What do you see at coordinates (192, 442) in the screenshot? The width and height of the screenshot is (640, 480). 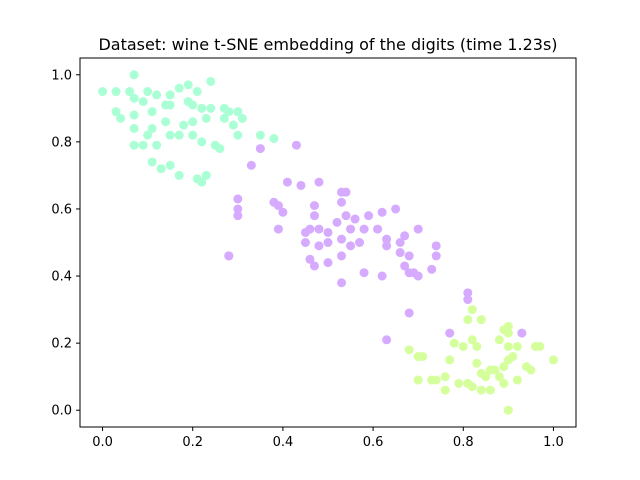 I see `x-tick-label: 0.2` at bounding box center [192, 442].